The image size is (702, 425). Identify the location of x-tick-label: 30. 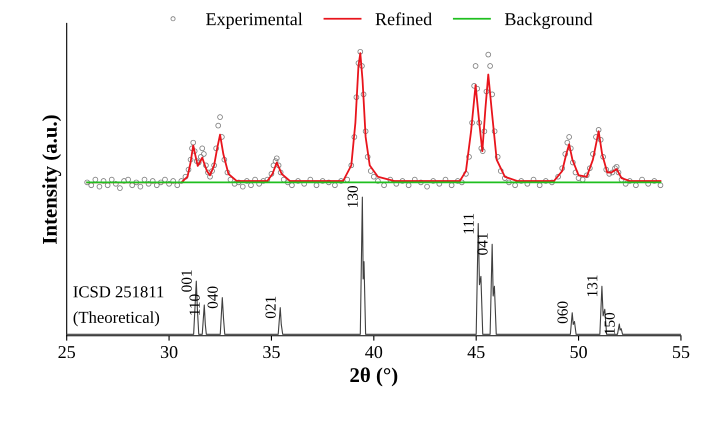
(169, 352).